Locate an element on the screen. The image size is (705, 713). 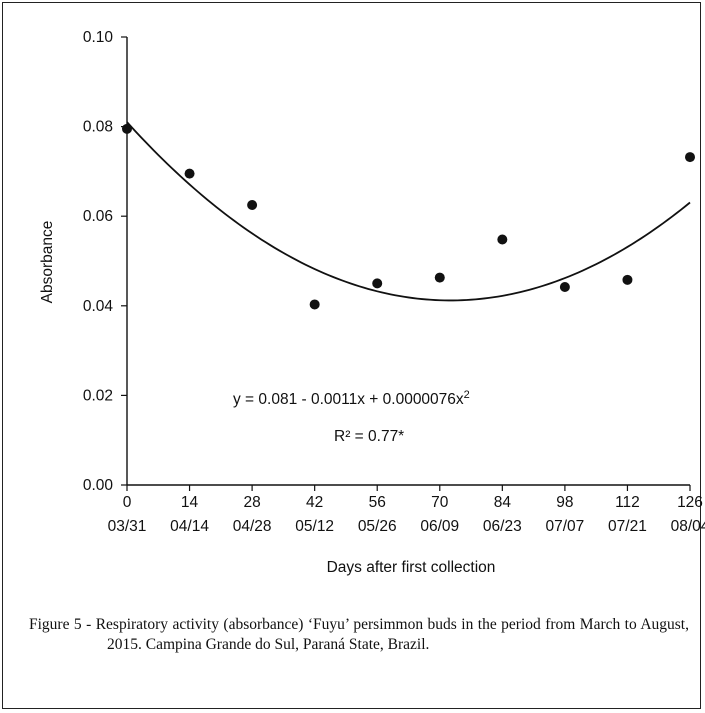
x-tick-label: 70 is located at coordinates (440, 502).